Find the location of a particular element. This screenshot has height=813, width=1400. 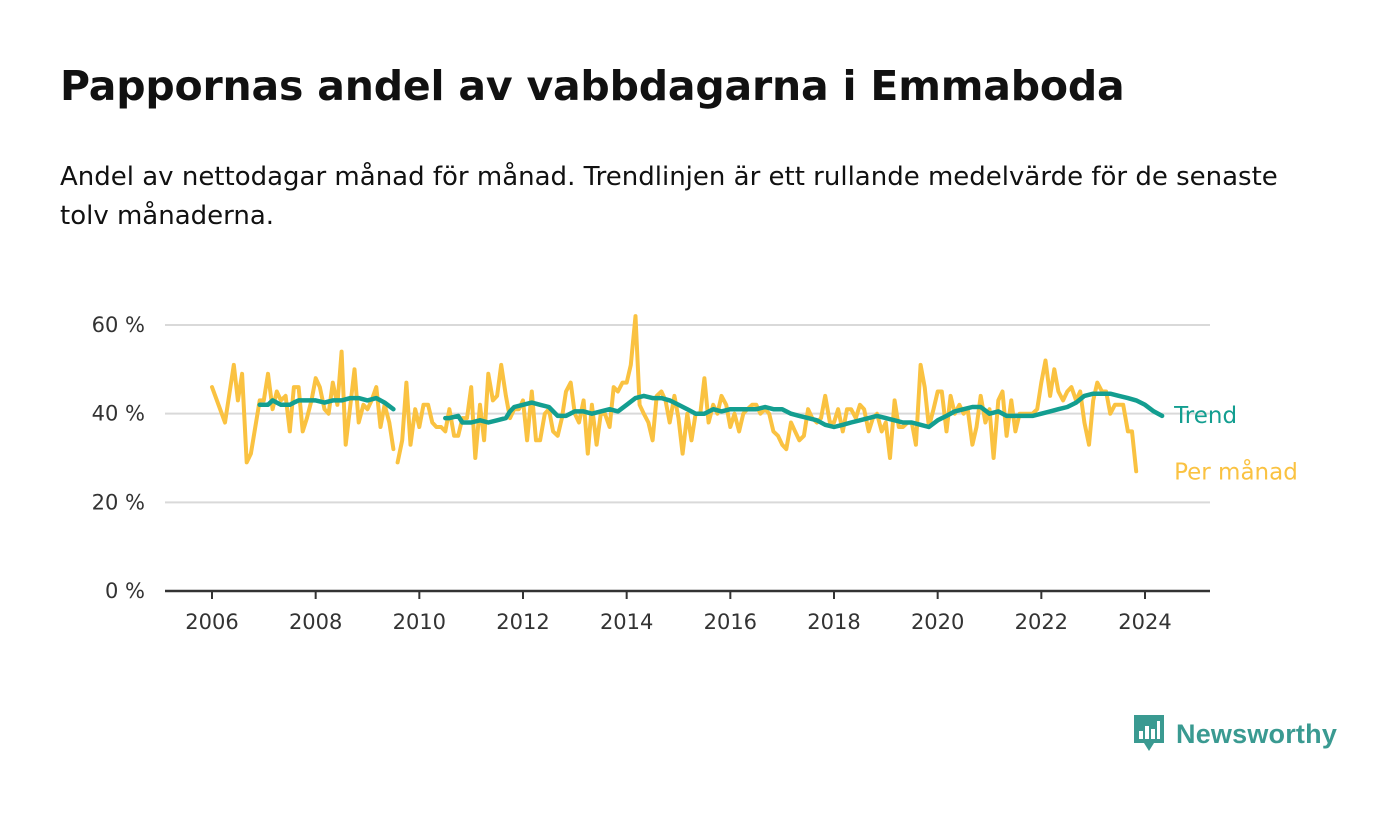

x-tick-label: 2018 is located at coordinates (833, 622).